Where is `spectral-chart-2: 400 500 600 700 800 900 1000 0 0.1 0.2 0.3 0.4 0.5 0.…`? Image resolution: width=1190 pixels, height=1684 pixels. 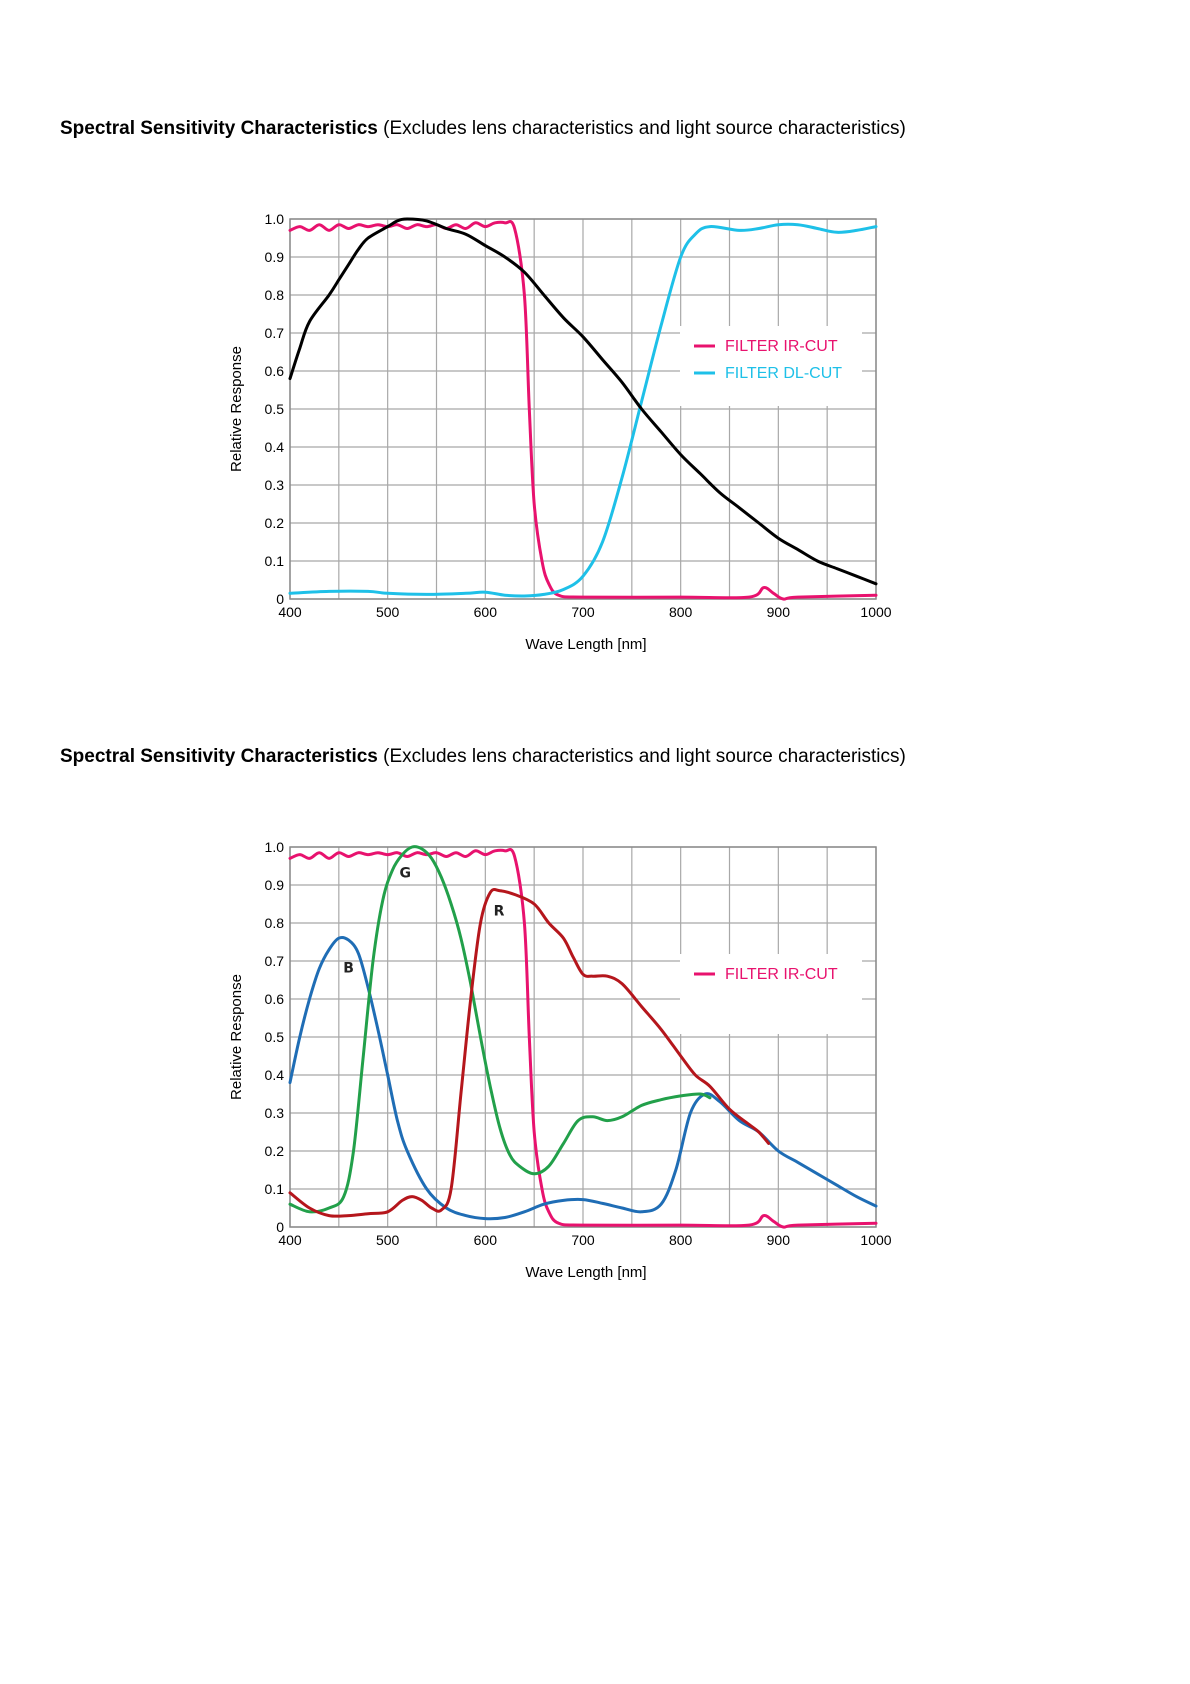
spectral-chart-2: 400 500 600 700 800 900 1000 0 0.1 0.2 0.3 0.4 0.5 0.… is located at coordinates (560, 1060).